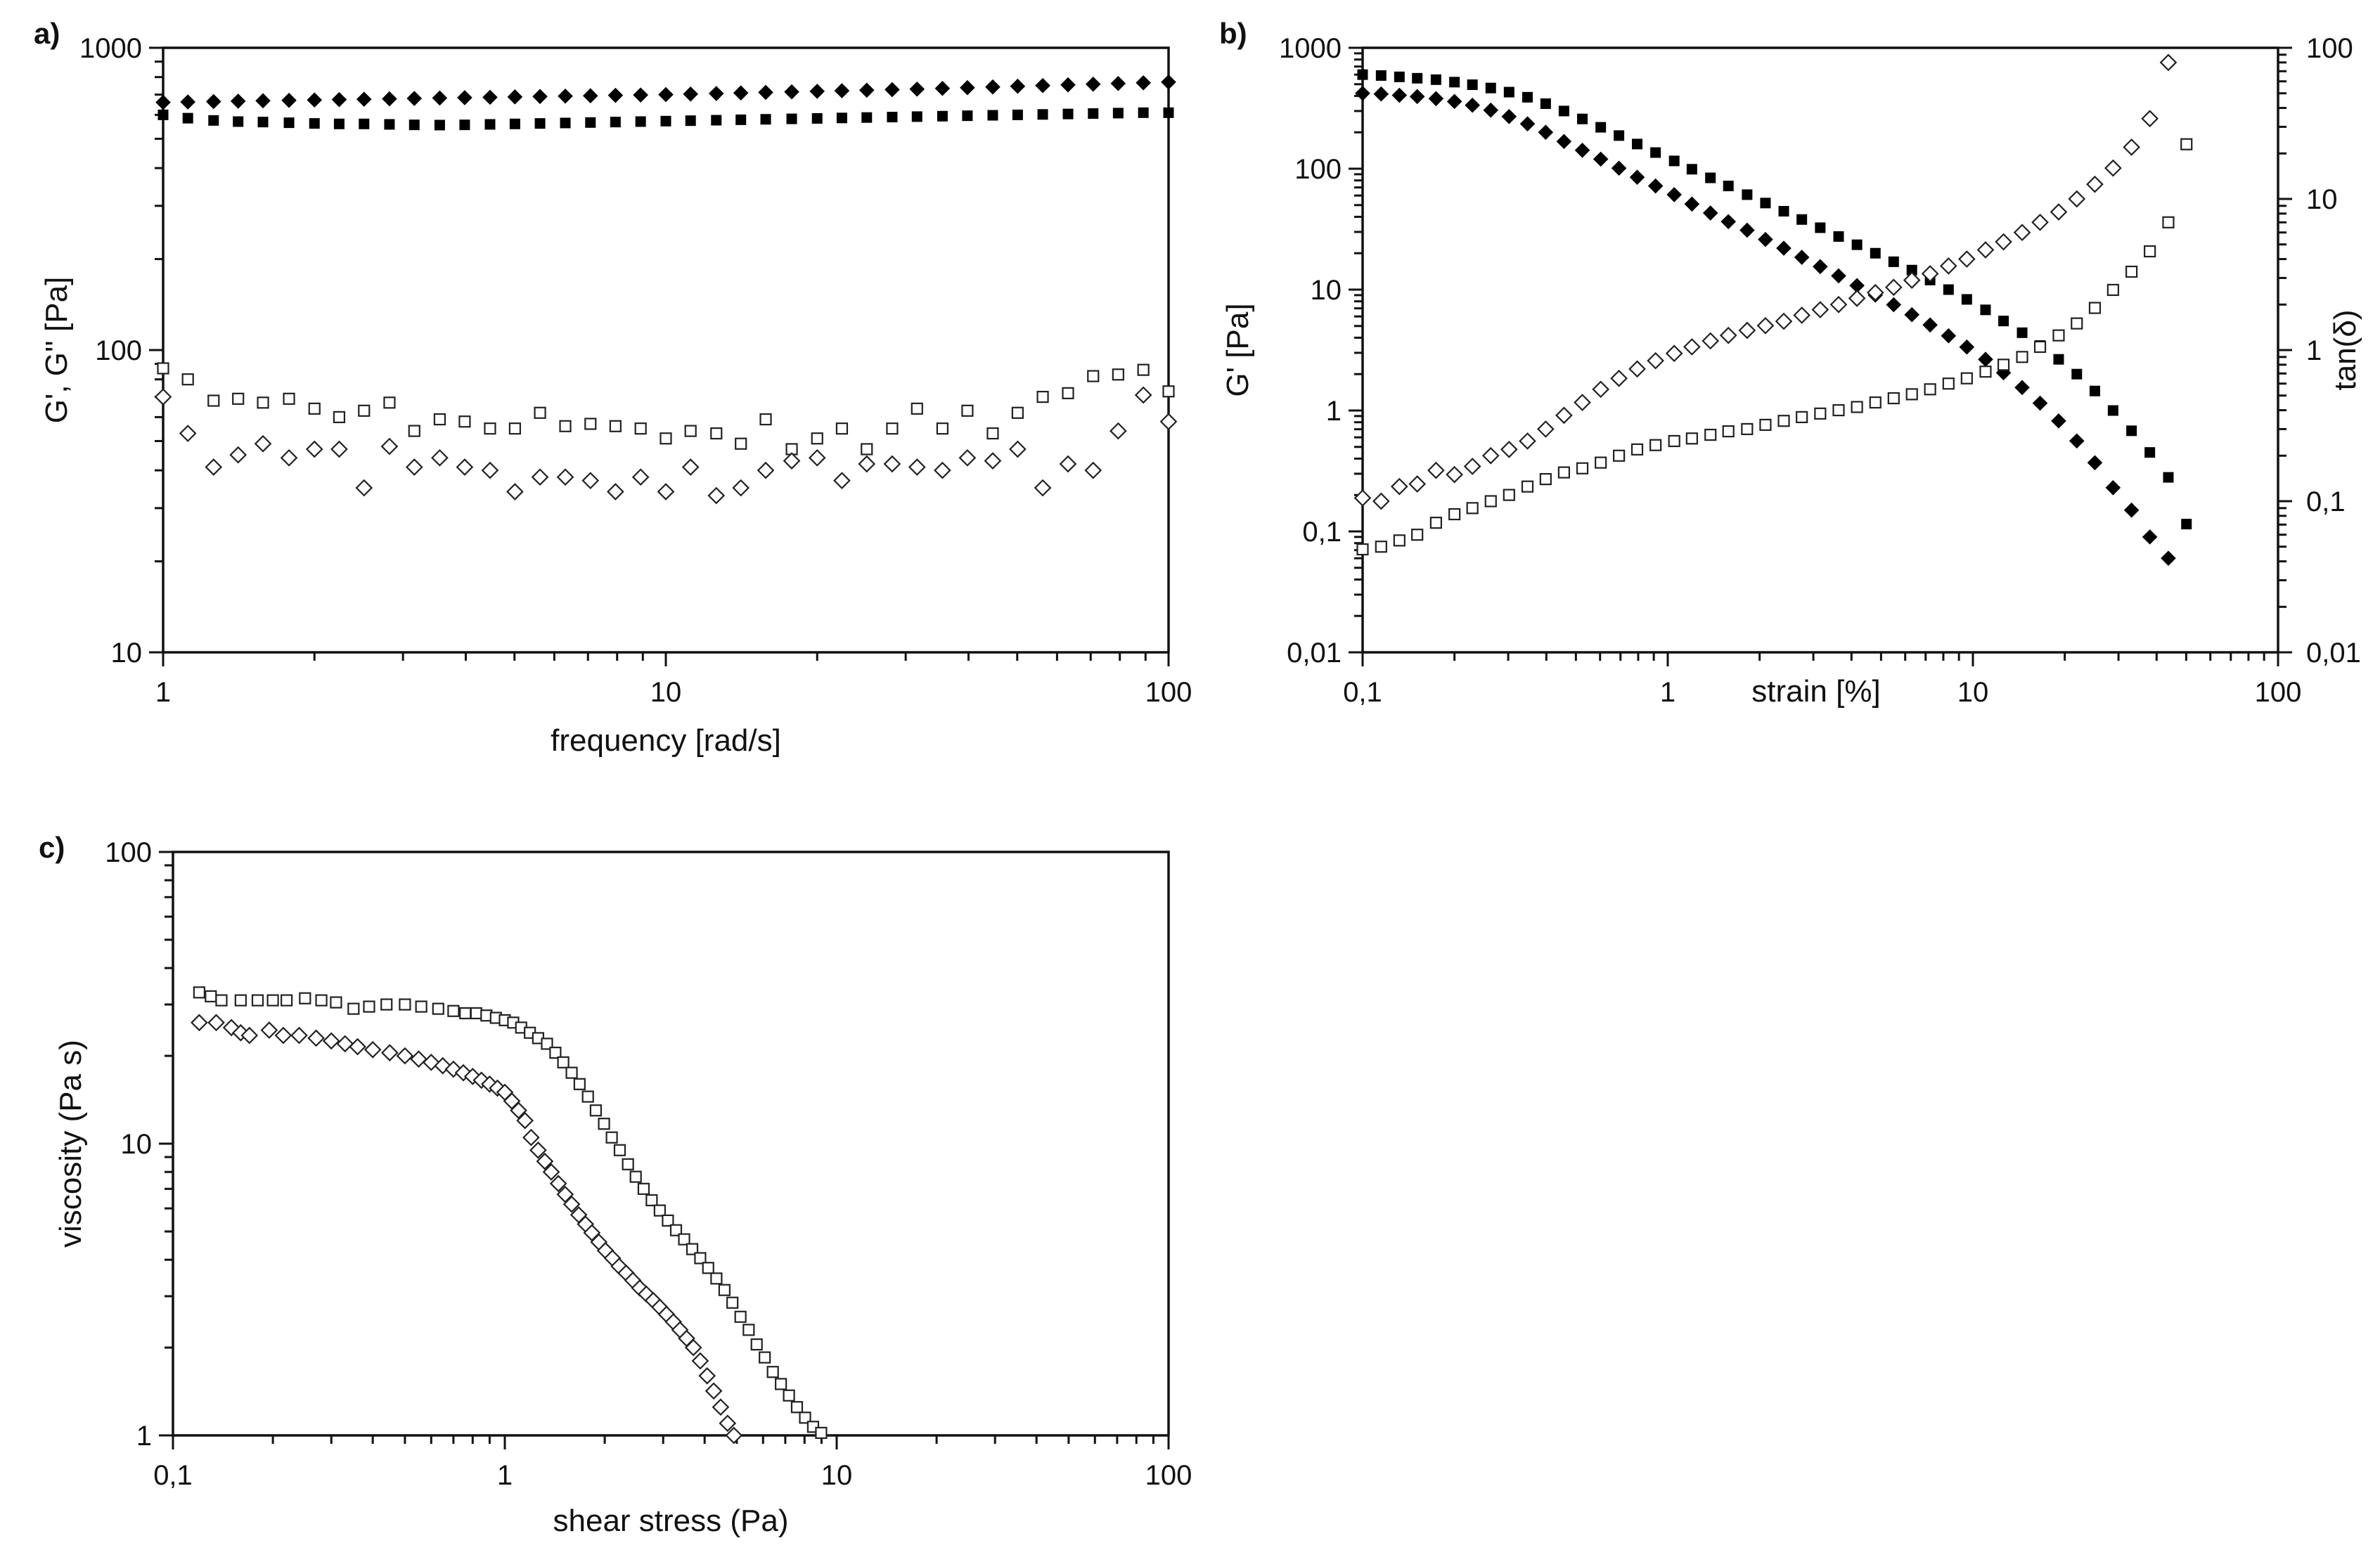 Image resolution: width=2380 pixels, height=1557 pixels. What do you see at coordinates (665, 119) in the screenshot?
I see `series-filled-square` at bounding box center [665, 119].